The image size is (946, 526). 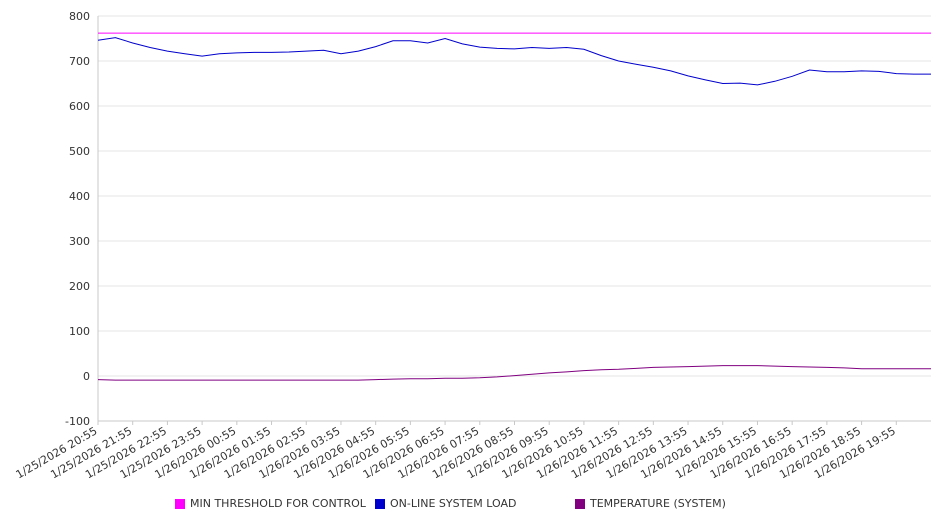 I want to click on legend-item: MIN THRESHOLD FOR CONTROL, so click(x=270, y=503).